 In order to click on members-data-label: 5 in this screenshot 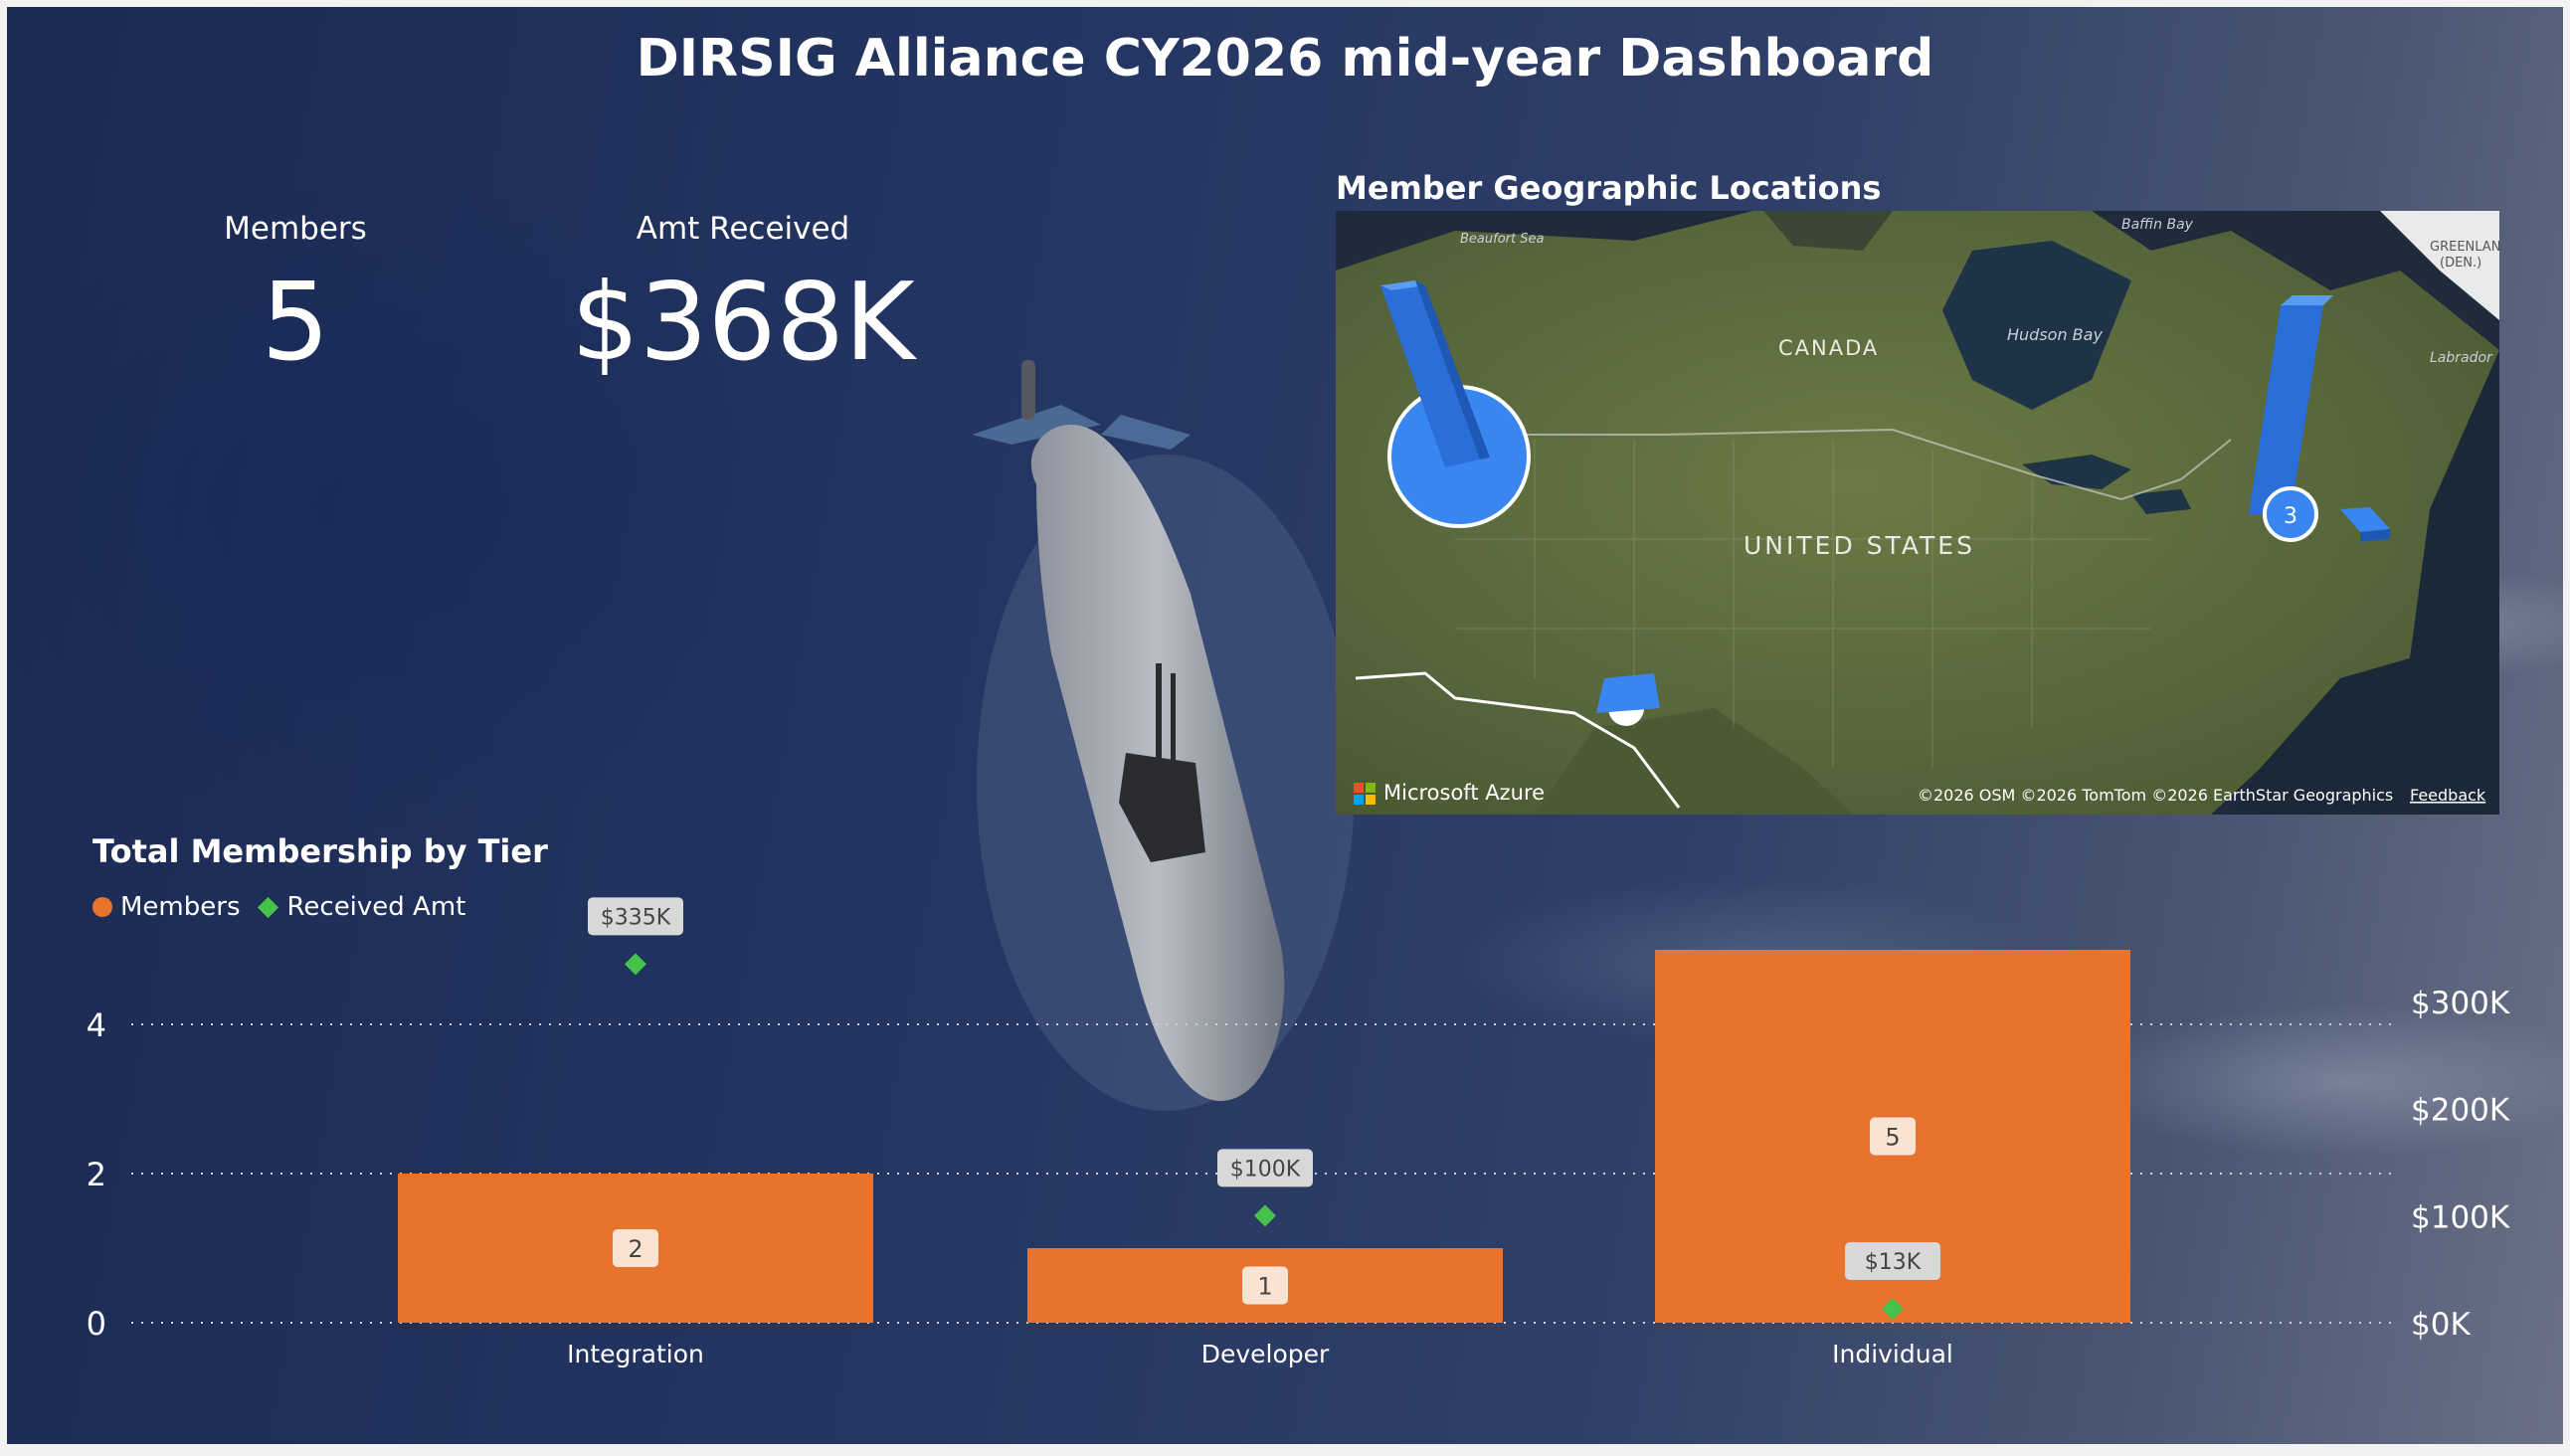, I will do `click(1893, 1138)`.